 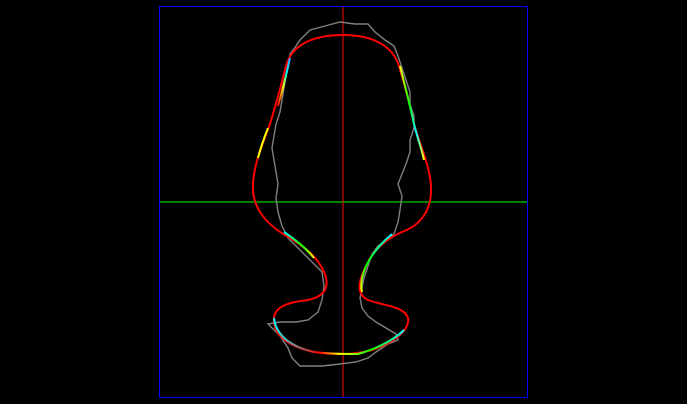 I want to click on highlight-left-neck, so click(x=299, y=245).